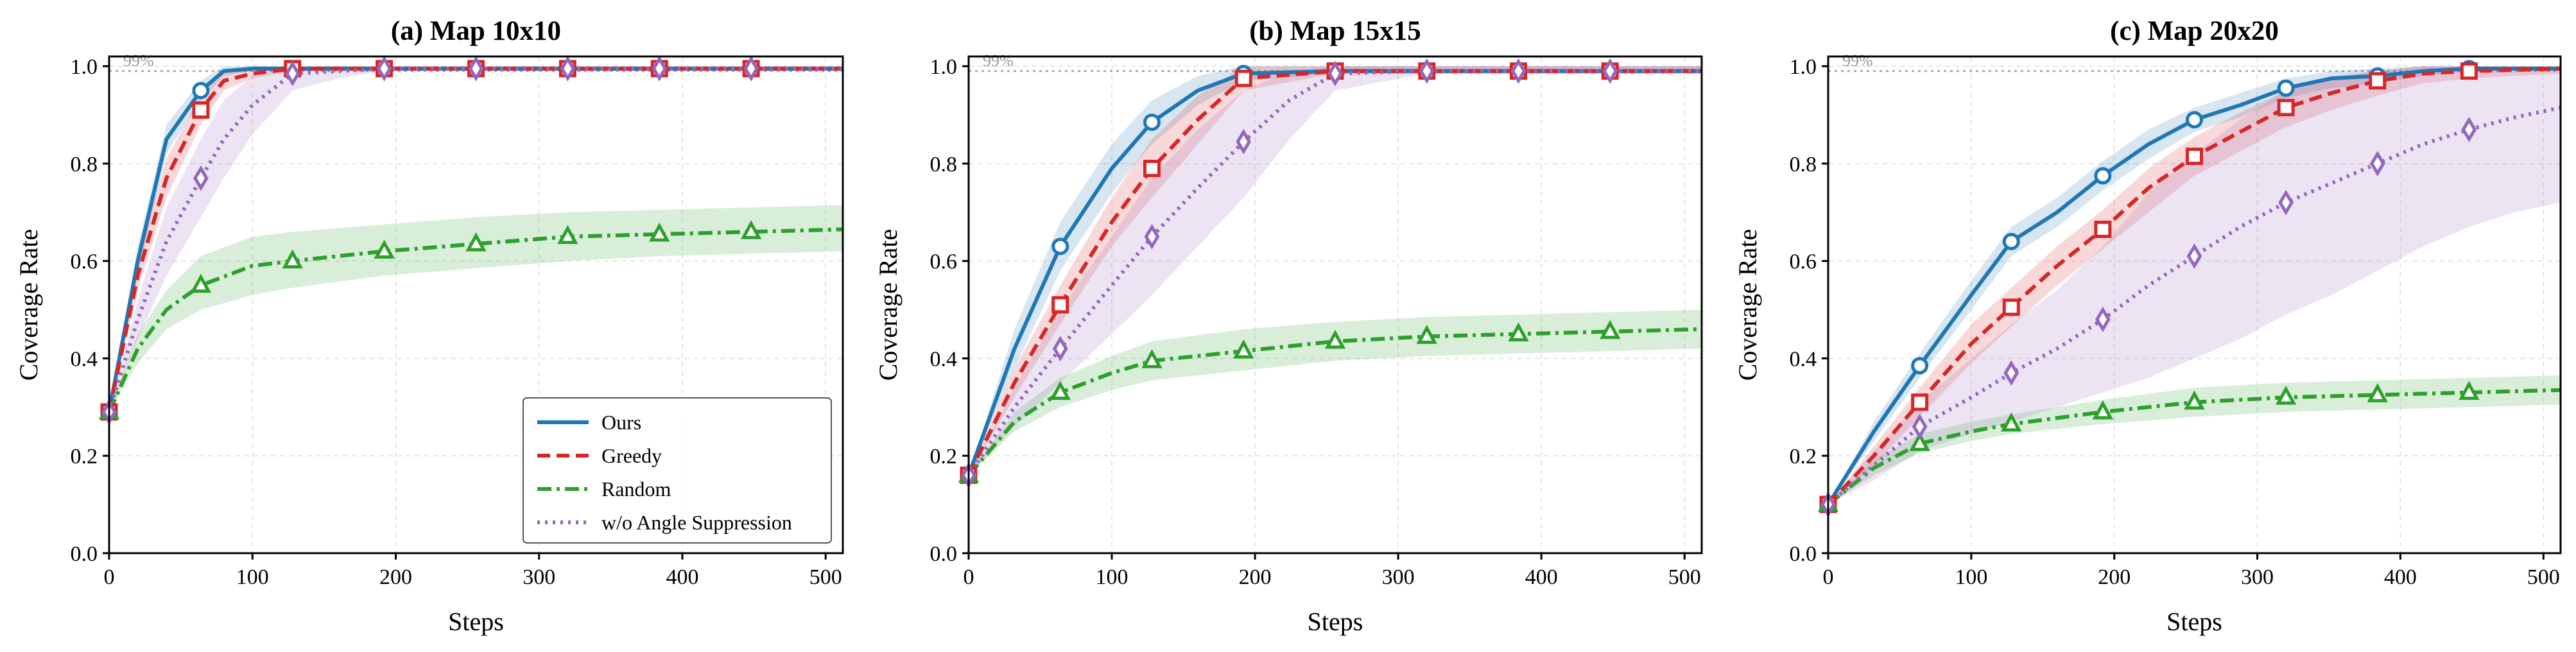 The width and height of the screenshot is (2576, 652). What do you see at coordinates (253, 577) in the screenshot?
I see `x-tick-label: 100` at bounding box center [253, 577].